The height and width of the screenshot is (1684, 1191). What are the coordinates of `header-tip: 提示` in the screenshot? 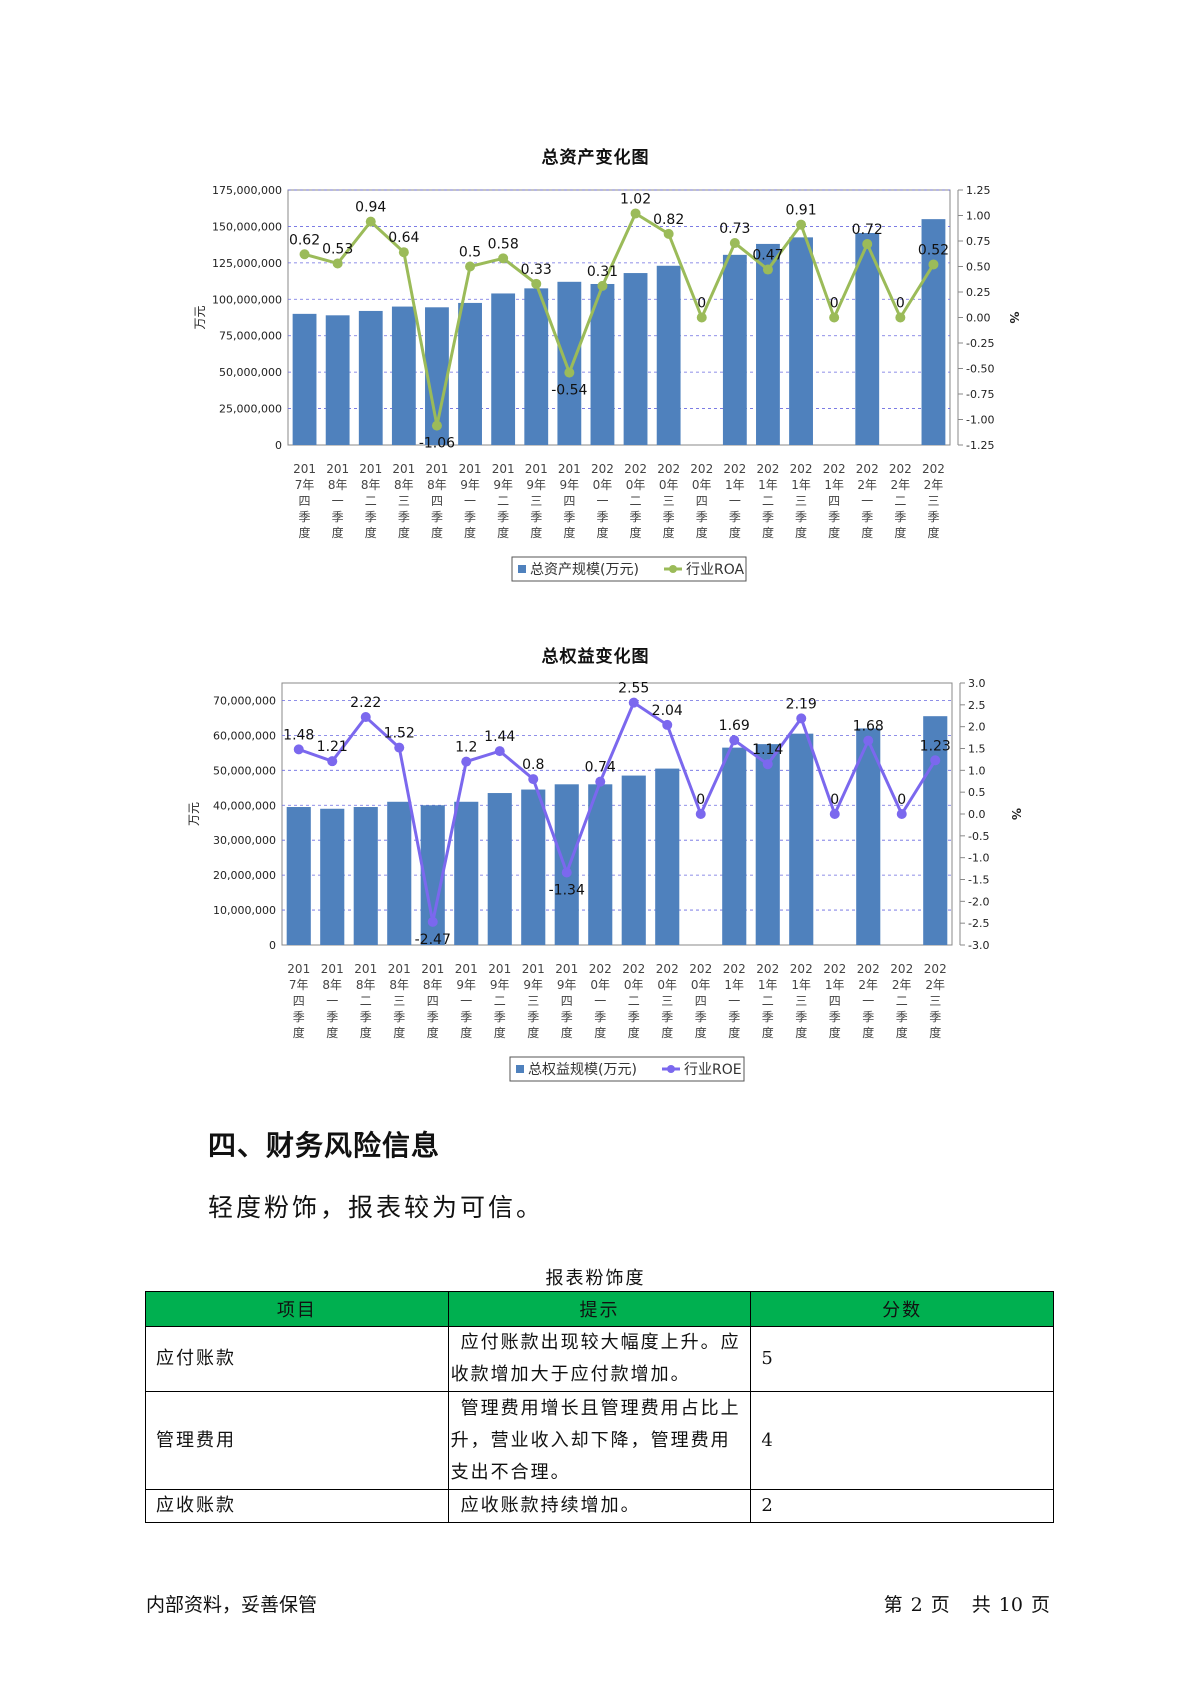 It's located at (599, 1309).